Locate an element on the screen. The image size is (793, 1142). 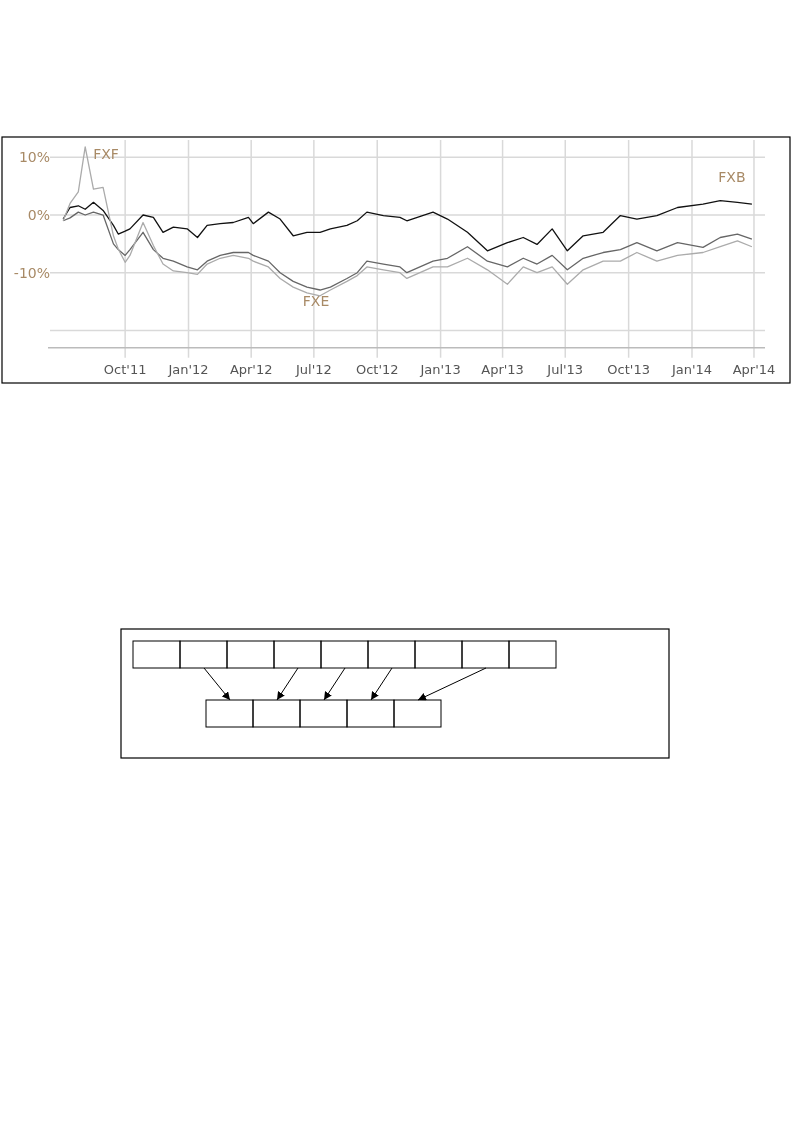
x-tick-label: Apr'14 is located at coordinates (754, 369).